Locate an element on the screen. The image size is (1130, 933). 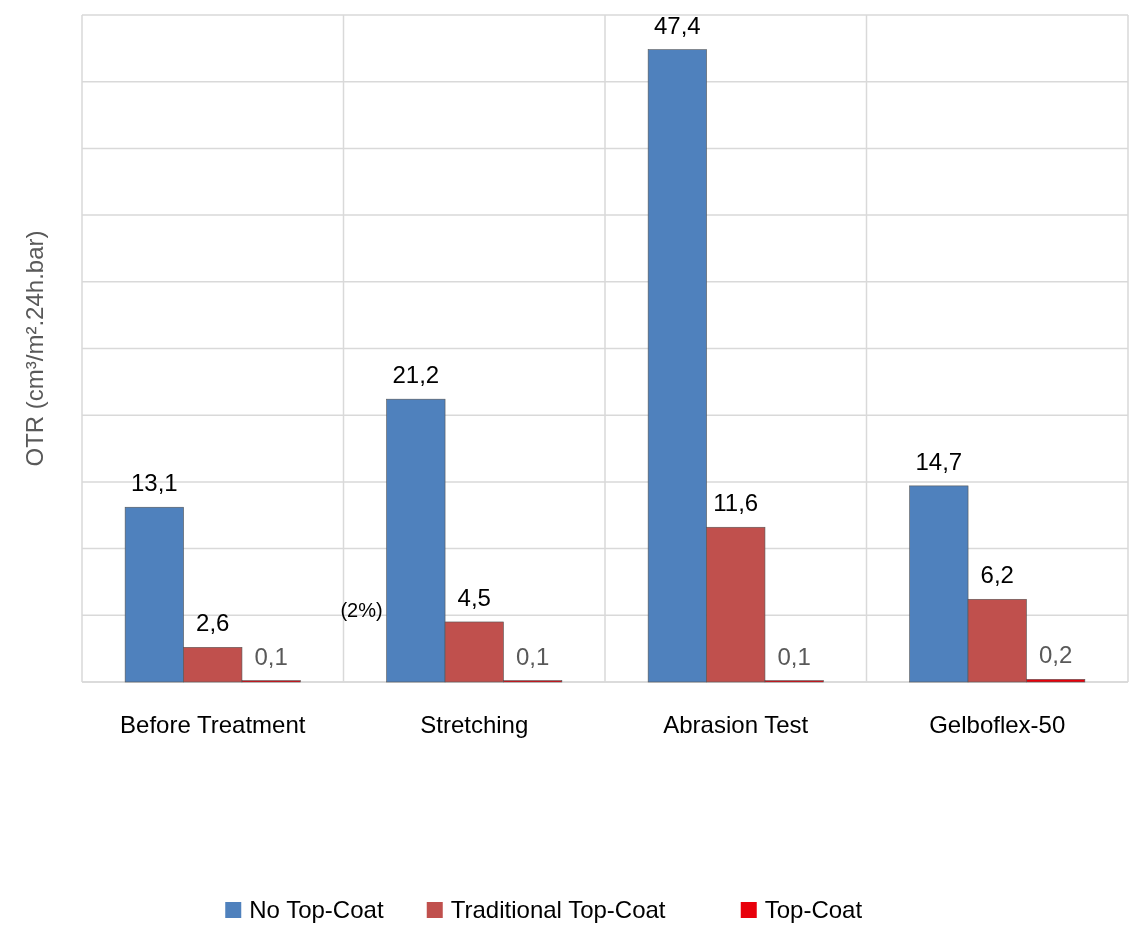
data-label: 6,2 is located at coordinates (997, 575).